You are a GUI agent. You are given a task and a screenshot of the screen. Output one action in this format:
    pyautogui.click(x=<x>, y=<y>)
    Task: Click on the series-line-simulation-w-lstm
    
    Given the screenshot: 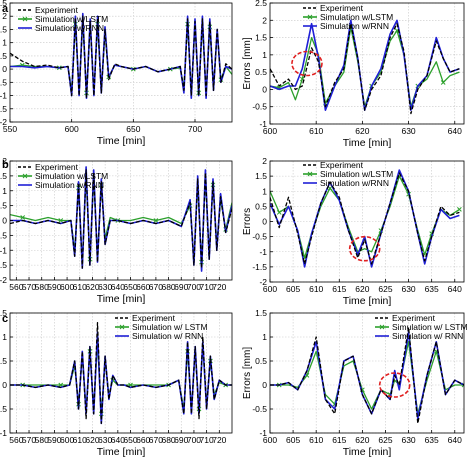 What is the action you would take?
    pyautogui.click(x=365, y=217)
    